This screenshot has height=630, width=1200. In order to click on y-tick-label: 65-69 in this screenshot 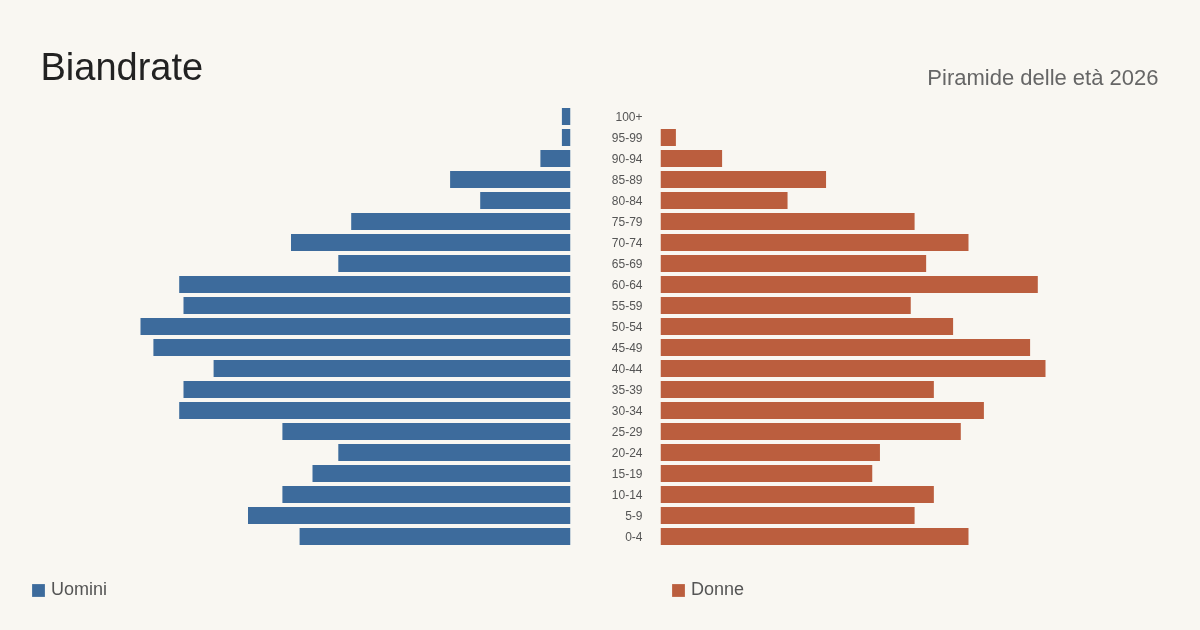, I will do `click(627, 264)`.